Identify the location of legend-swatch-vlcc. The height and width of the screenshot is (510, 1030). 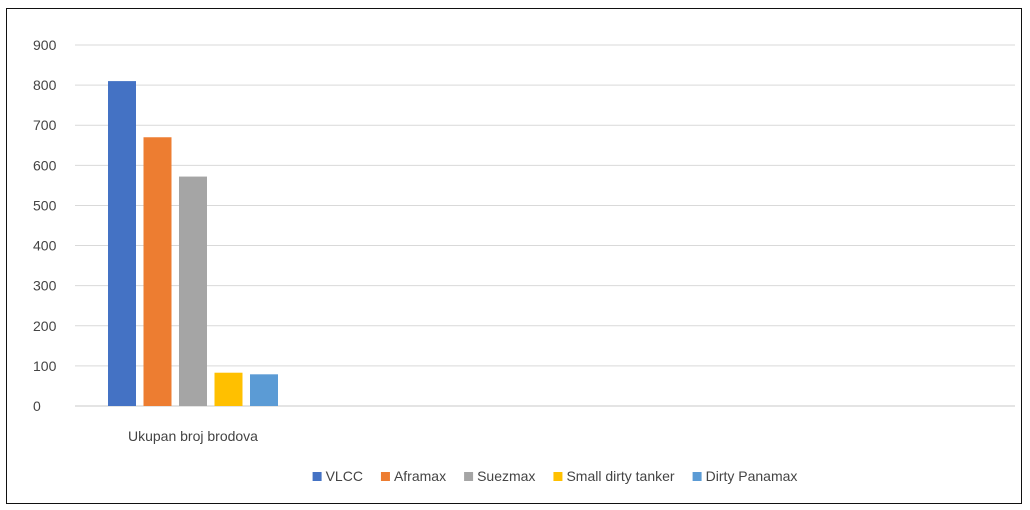
(317, 476).